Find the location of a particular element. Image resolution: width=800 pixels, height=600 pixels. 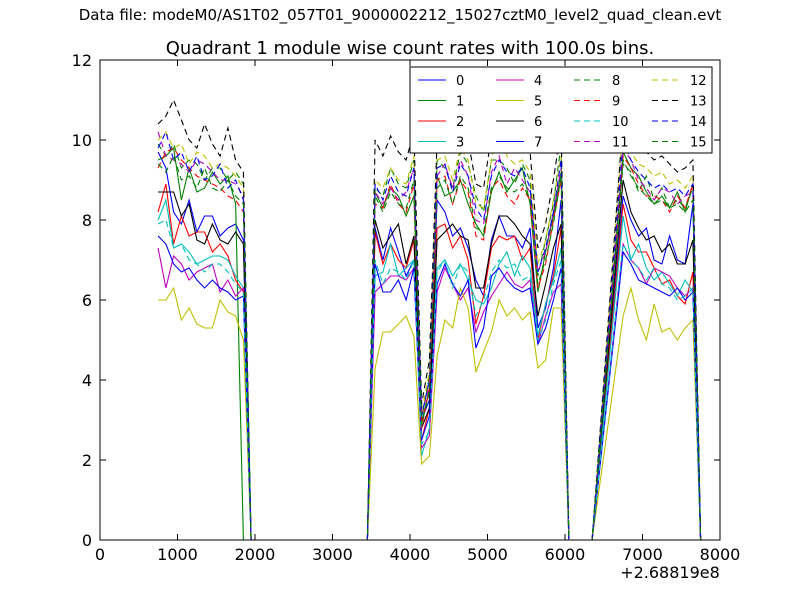

legend-label-4: 4 is located at coordinates (538, 81).